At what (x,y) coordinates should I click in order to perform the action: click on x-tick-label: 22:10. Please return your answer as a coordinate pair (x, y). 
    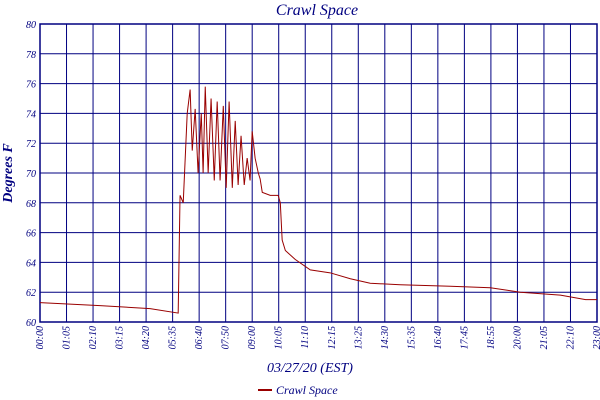
    Looking at the image, I should click on (570, 337).